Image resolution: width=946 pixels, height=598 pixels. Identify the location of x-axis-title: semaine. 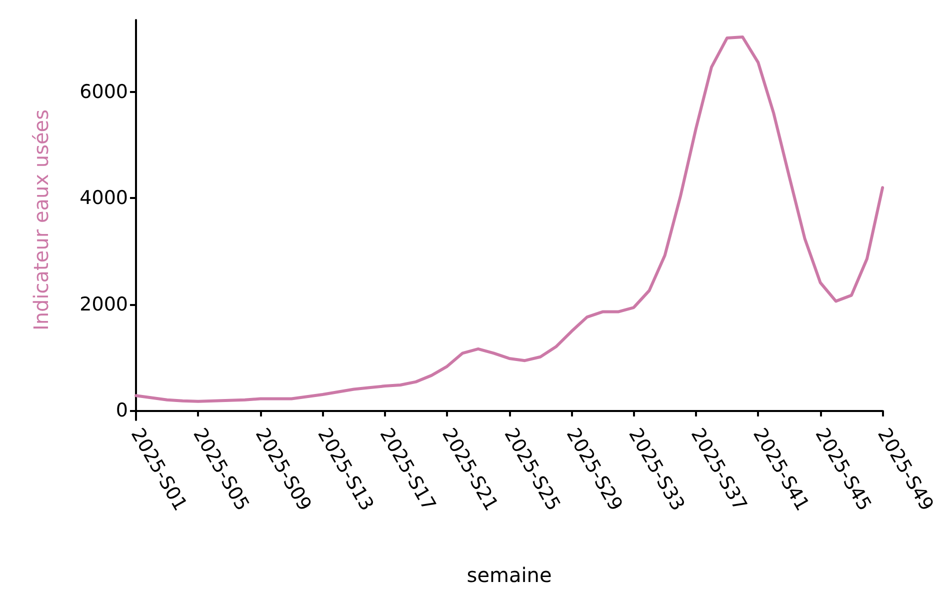
(509, 575).